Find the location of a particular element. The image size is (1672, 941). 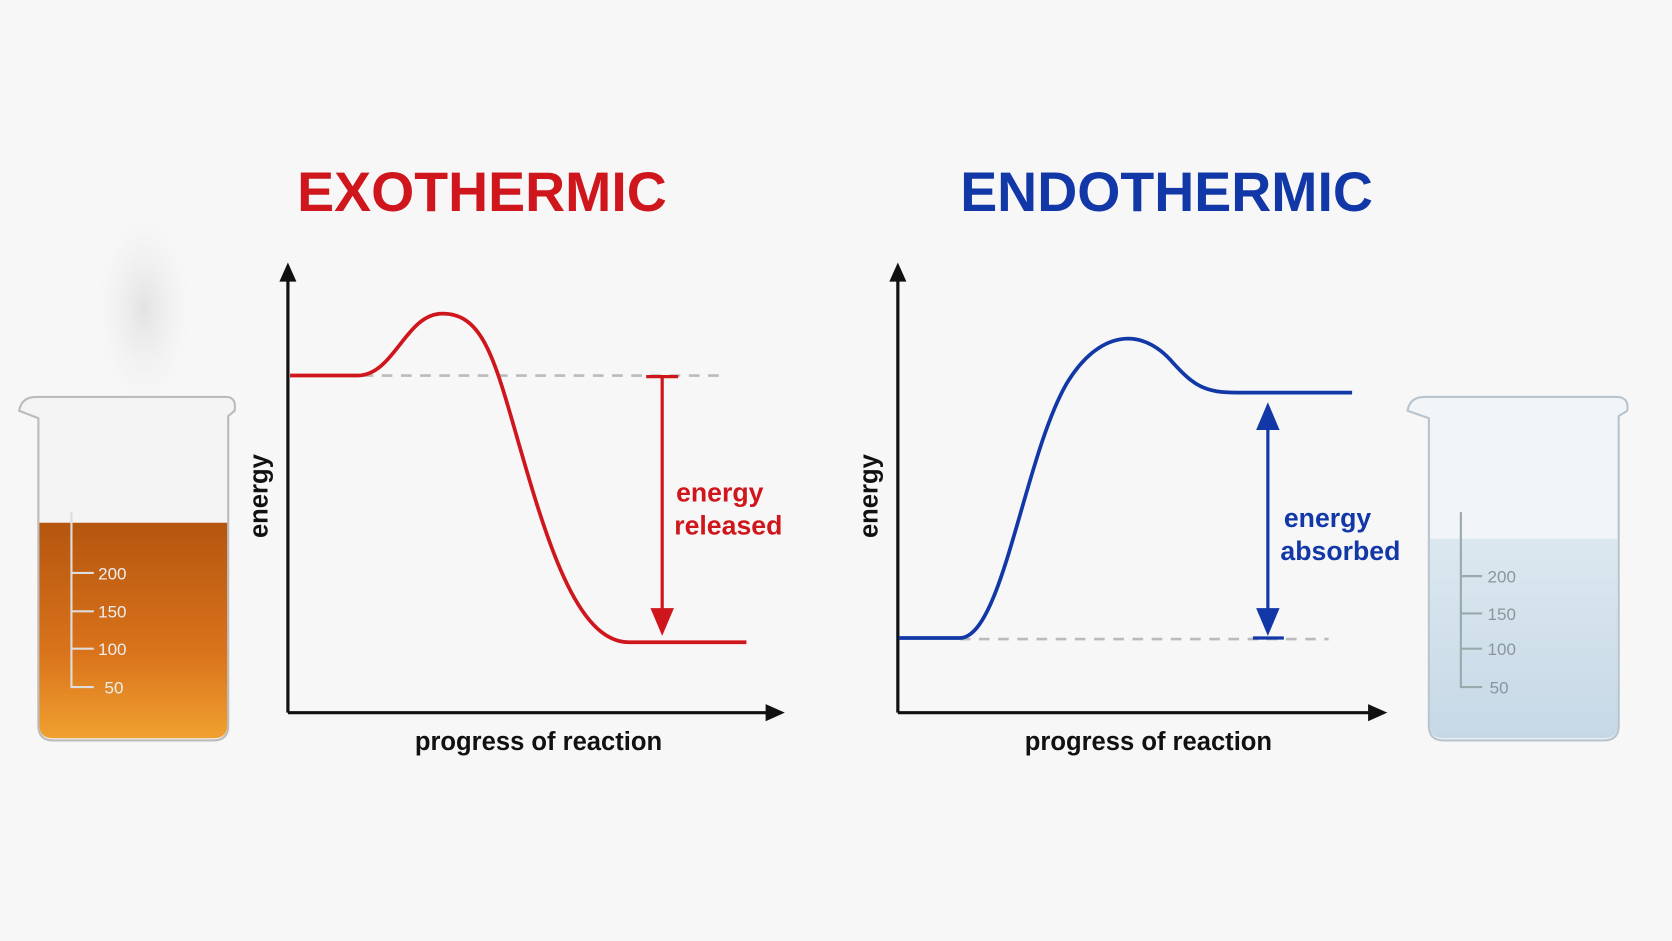

annotation: absorbed is located at coordinates (1340, 551).